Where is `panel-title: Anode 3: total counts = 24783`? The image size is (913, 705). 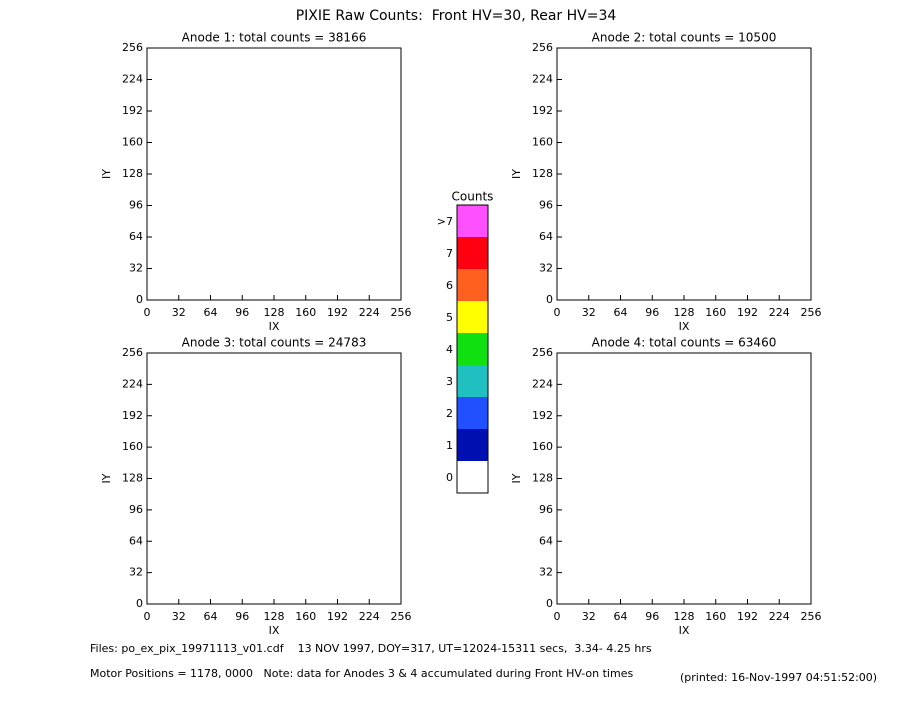
panel-title: Anode 3: total counts = 24783 is located at coordinates (274, 343).